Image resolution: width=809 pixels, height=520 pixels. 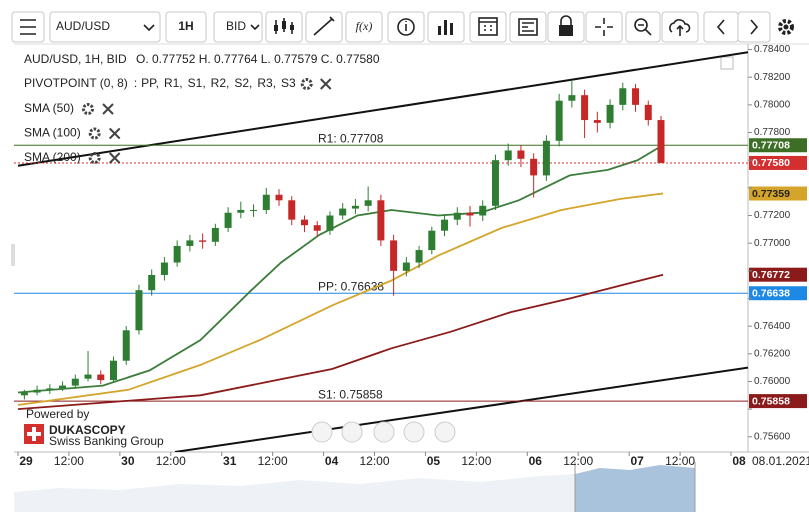 I want to click on lock-button, so click(x=566, y=27).